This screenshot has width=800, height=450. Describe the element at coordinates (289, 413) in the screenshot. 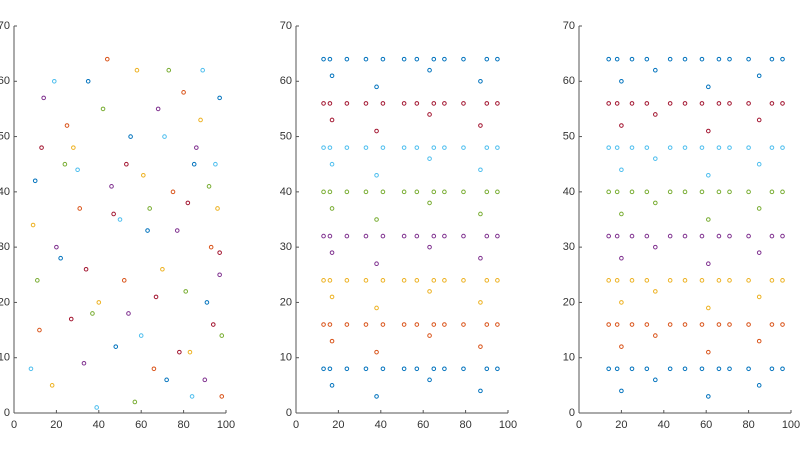

I see `y-tick-label: 0` at that location.